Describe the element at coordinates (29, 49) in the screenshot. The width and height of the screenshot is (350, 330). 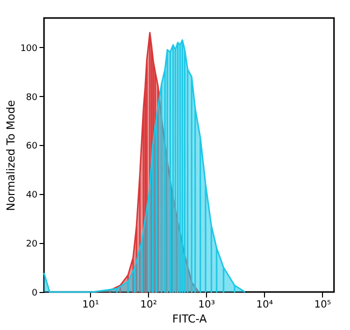
I see `y-tick-label: 100` at that location.